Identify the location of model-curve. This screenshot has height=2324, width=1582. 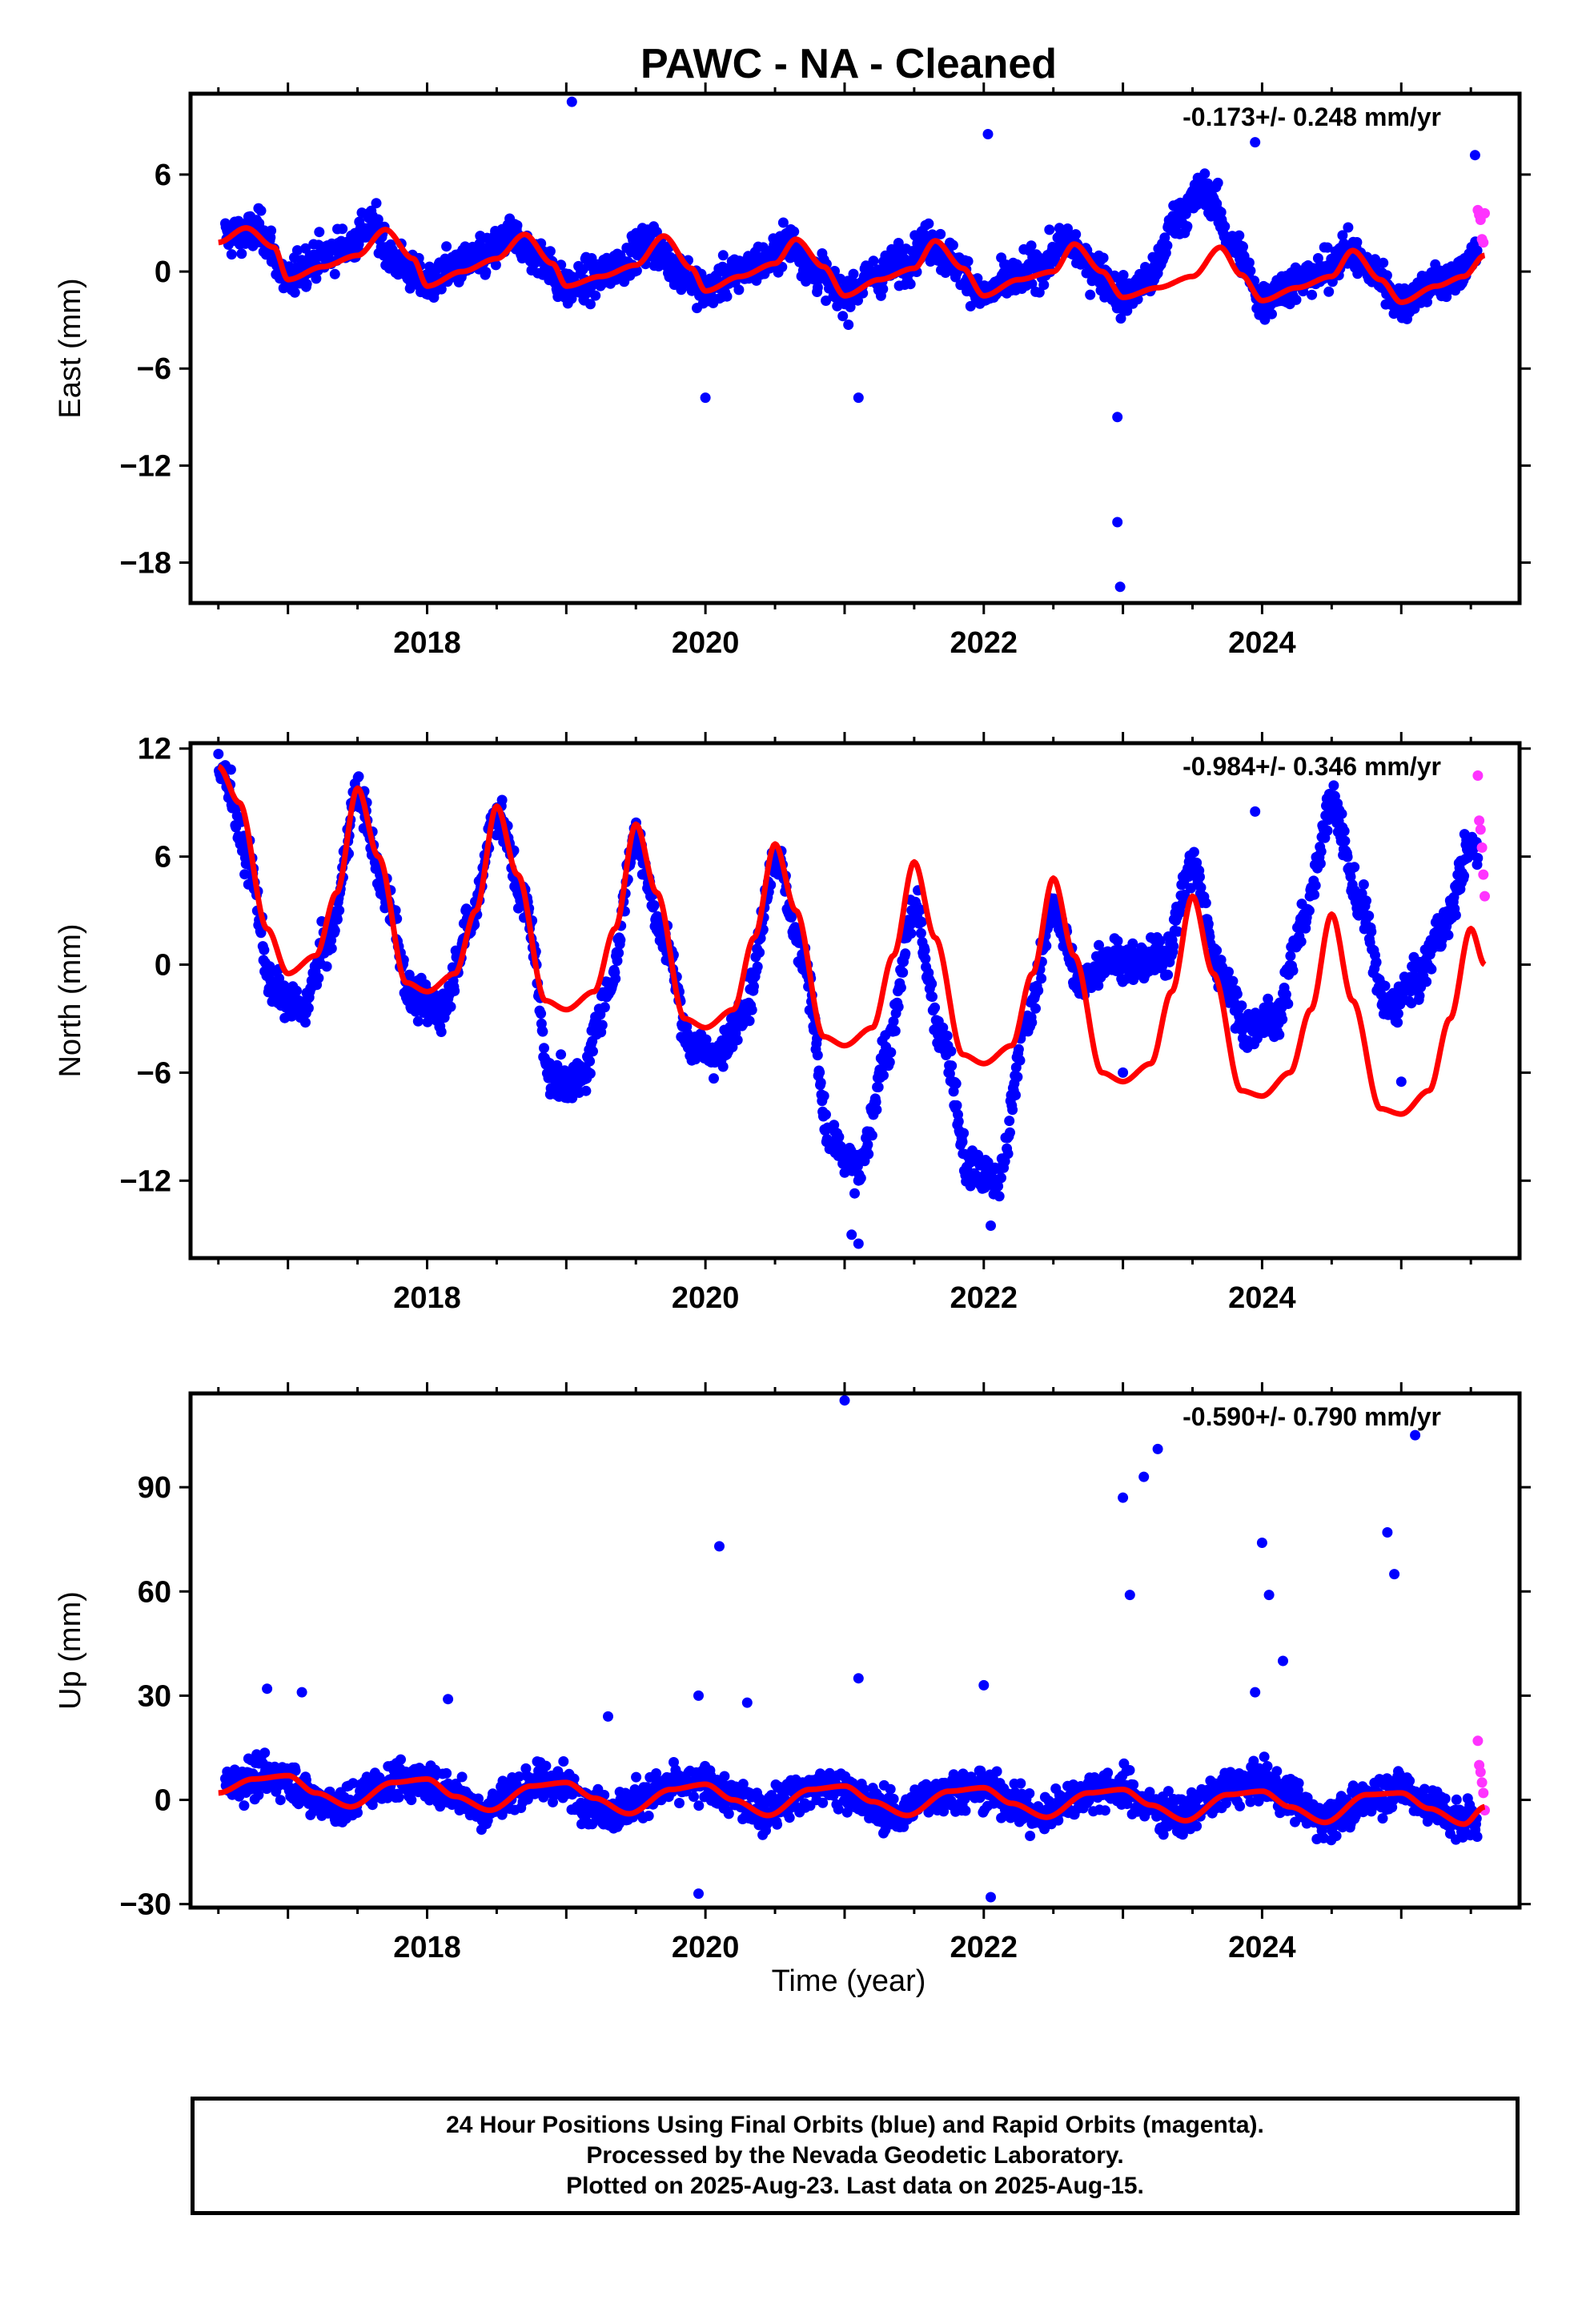
(852, 265).